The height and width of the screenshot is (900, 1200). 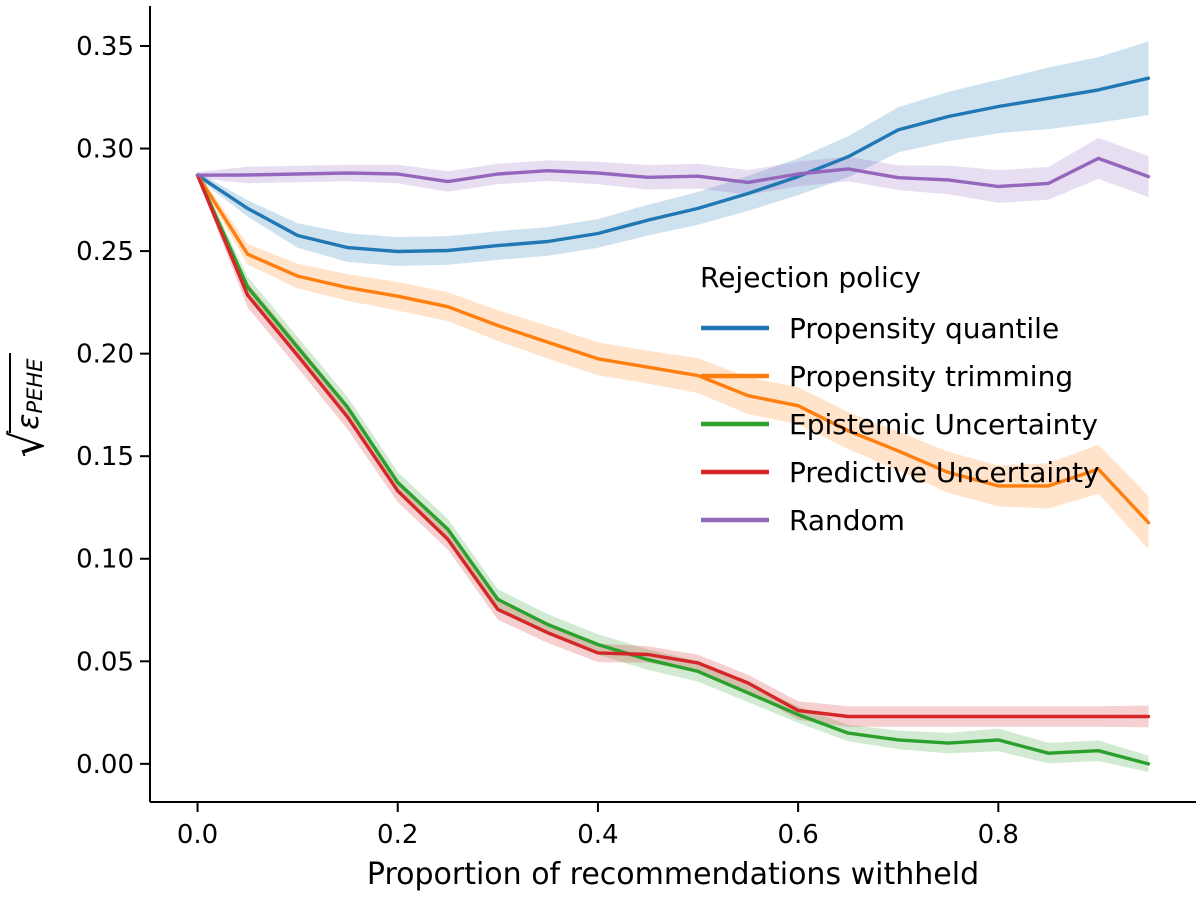 I want to click on confidence-band-random, so click(x=673, y=170).